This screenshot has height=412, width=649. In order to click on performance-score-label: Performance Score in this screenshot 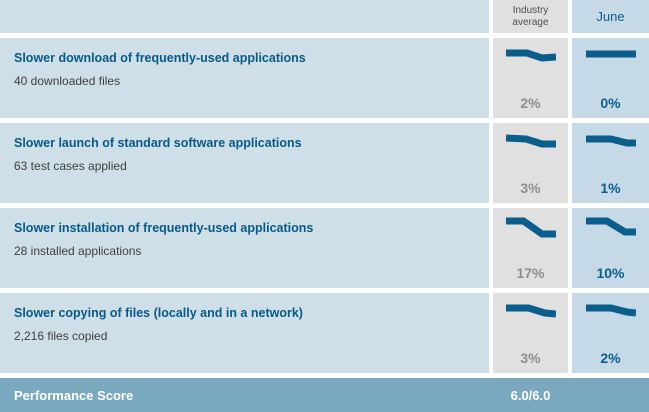, I will do `click(74, 395)`.